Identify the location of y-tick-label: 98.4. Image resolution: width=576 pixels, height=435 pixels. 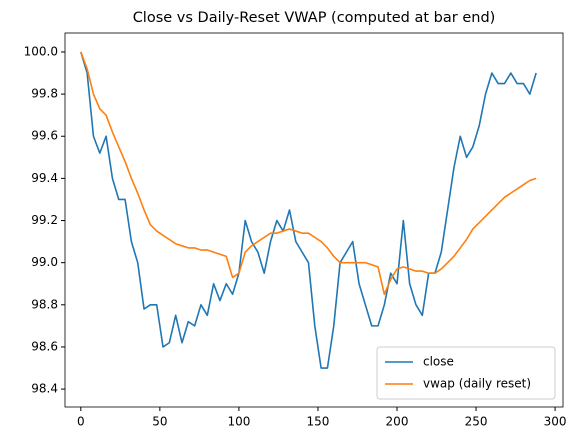
(44, 389).